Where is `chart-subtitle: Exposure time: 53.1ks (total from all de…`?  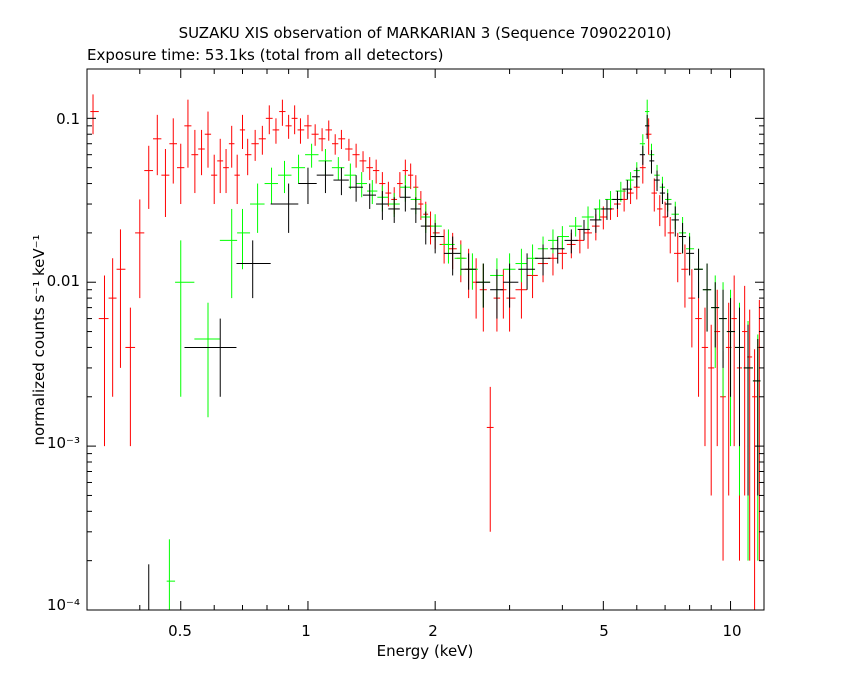
chart-subtitle: Exposure time: 53.1ks (total from all de… is located at coordinates (265, 55).